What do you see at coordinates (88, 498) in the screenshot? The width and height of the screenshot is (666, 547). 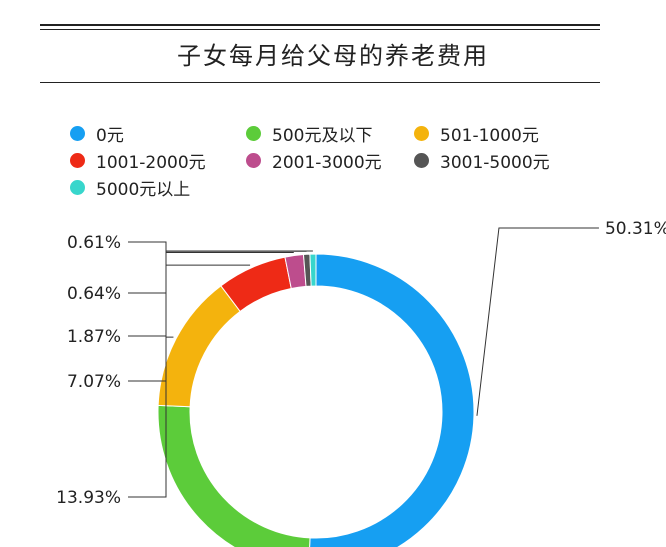 I see `data-label: 13.93%` at bounding box center [88, 498].